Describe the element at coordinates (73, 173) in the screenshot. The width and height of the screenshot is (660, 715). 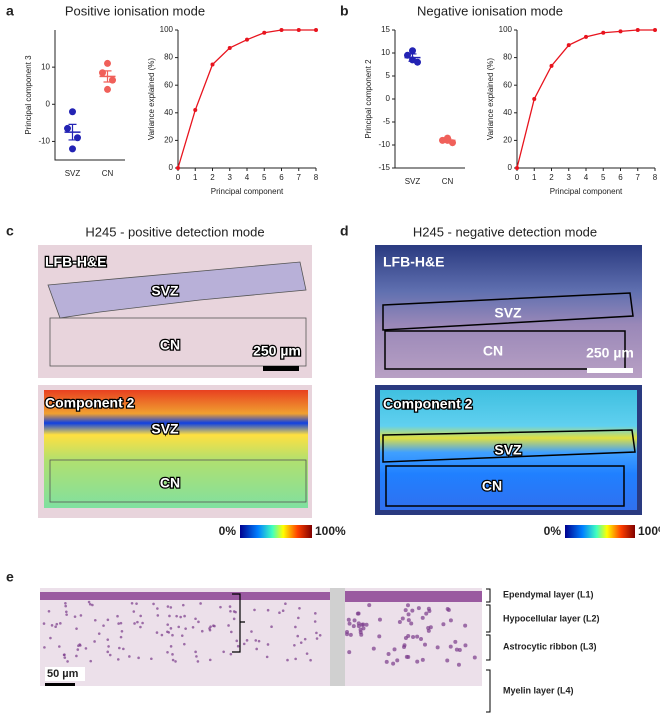
I see `x-tick-label: SVZ` at that location.